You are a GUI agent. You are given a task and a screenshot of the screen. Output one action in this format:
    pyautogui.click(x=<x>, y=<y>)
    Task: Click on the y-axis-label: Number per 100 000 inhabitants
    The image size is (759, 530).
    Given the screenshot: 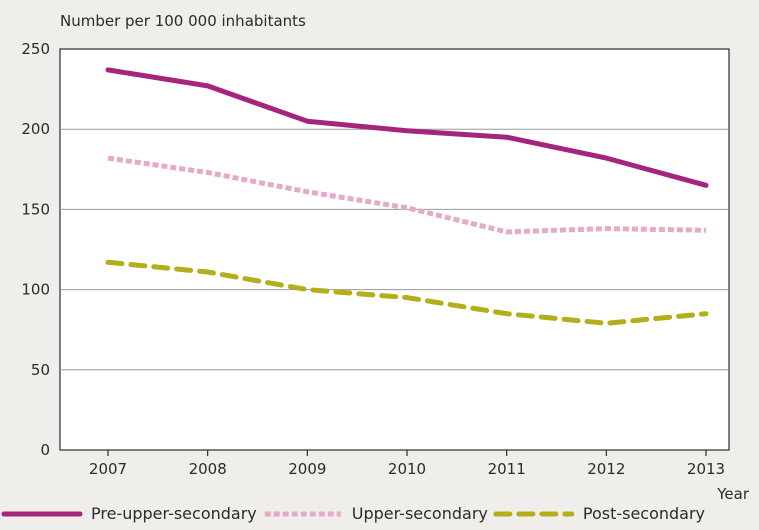 What is the action you would take?
    pyautogui.click(x=183, y=21)
    